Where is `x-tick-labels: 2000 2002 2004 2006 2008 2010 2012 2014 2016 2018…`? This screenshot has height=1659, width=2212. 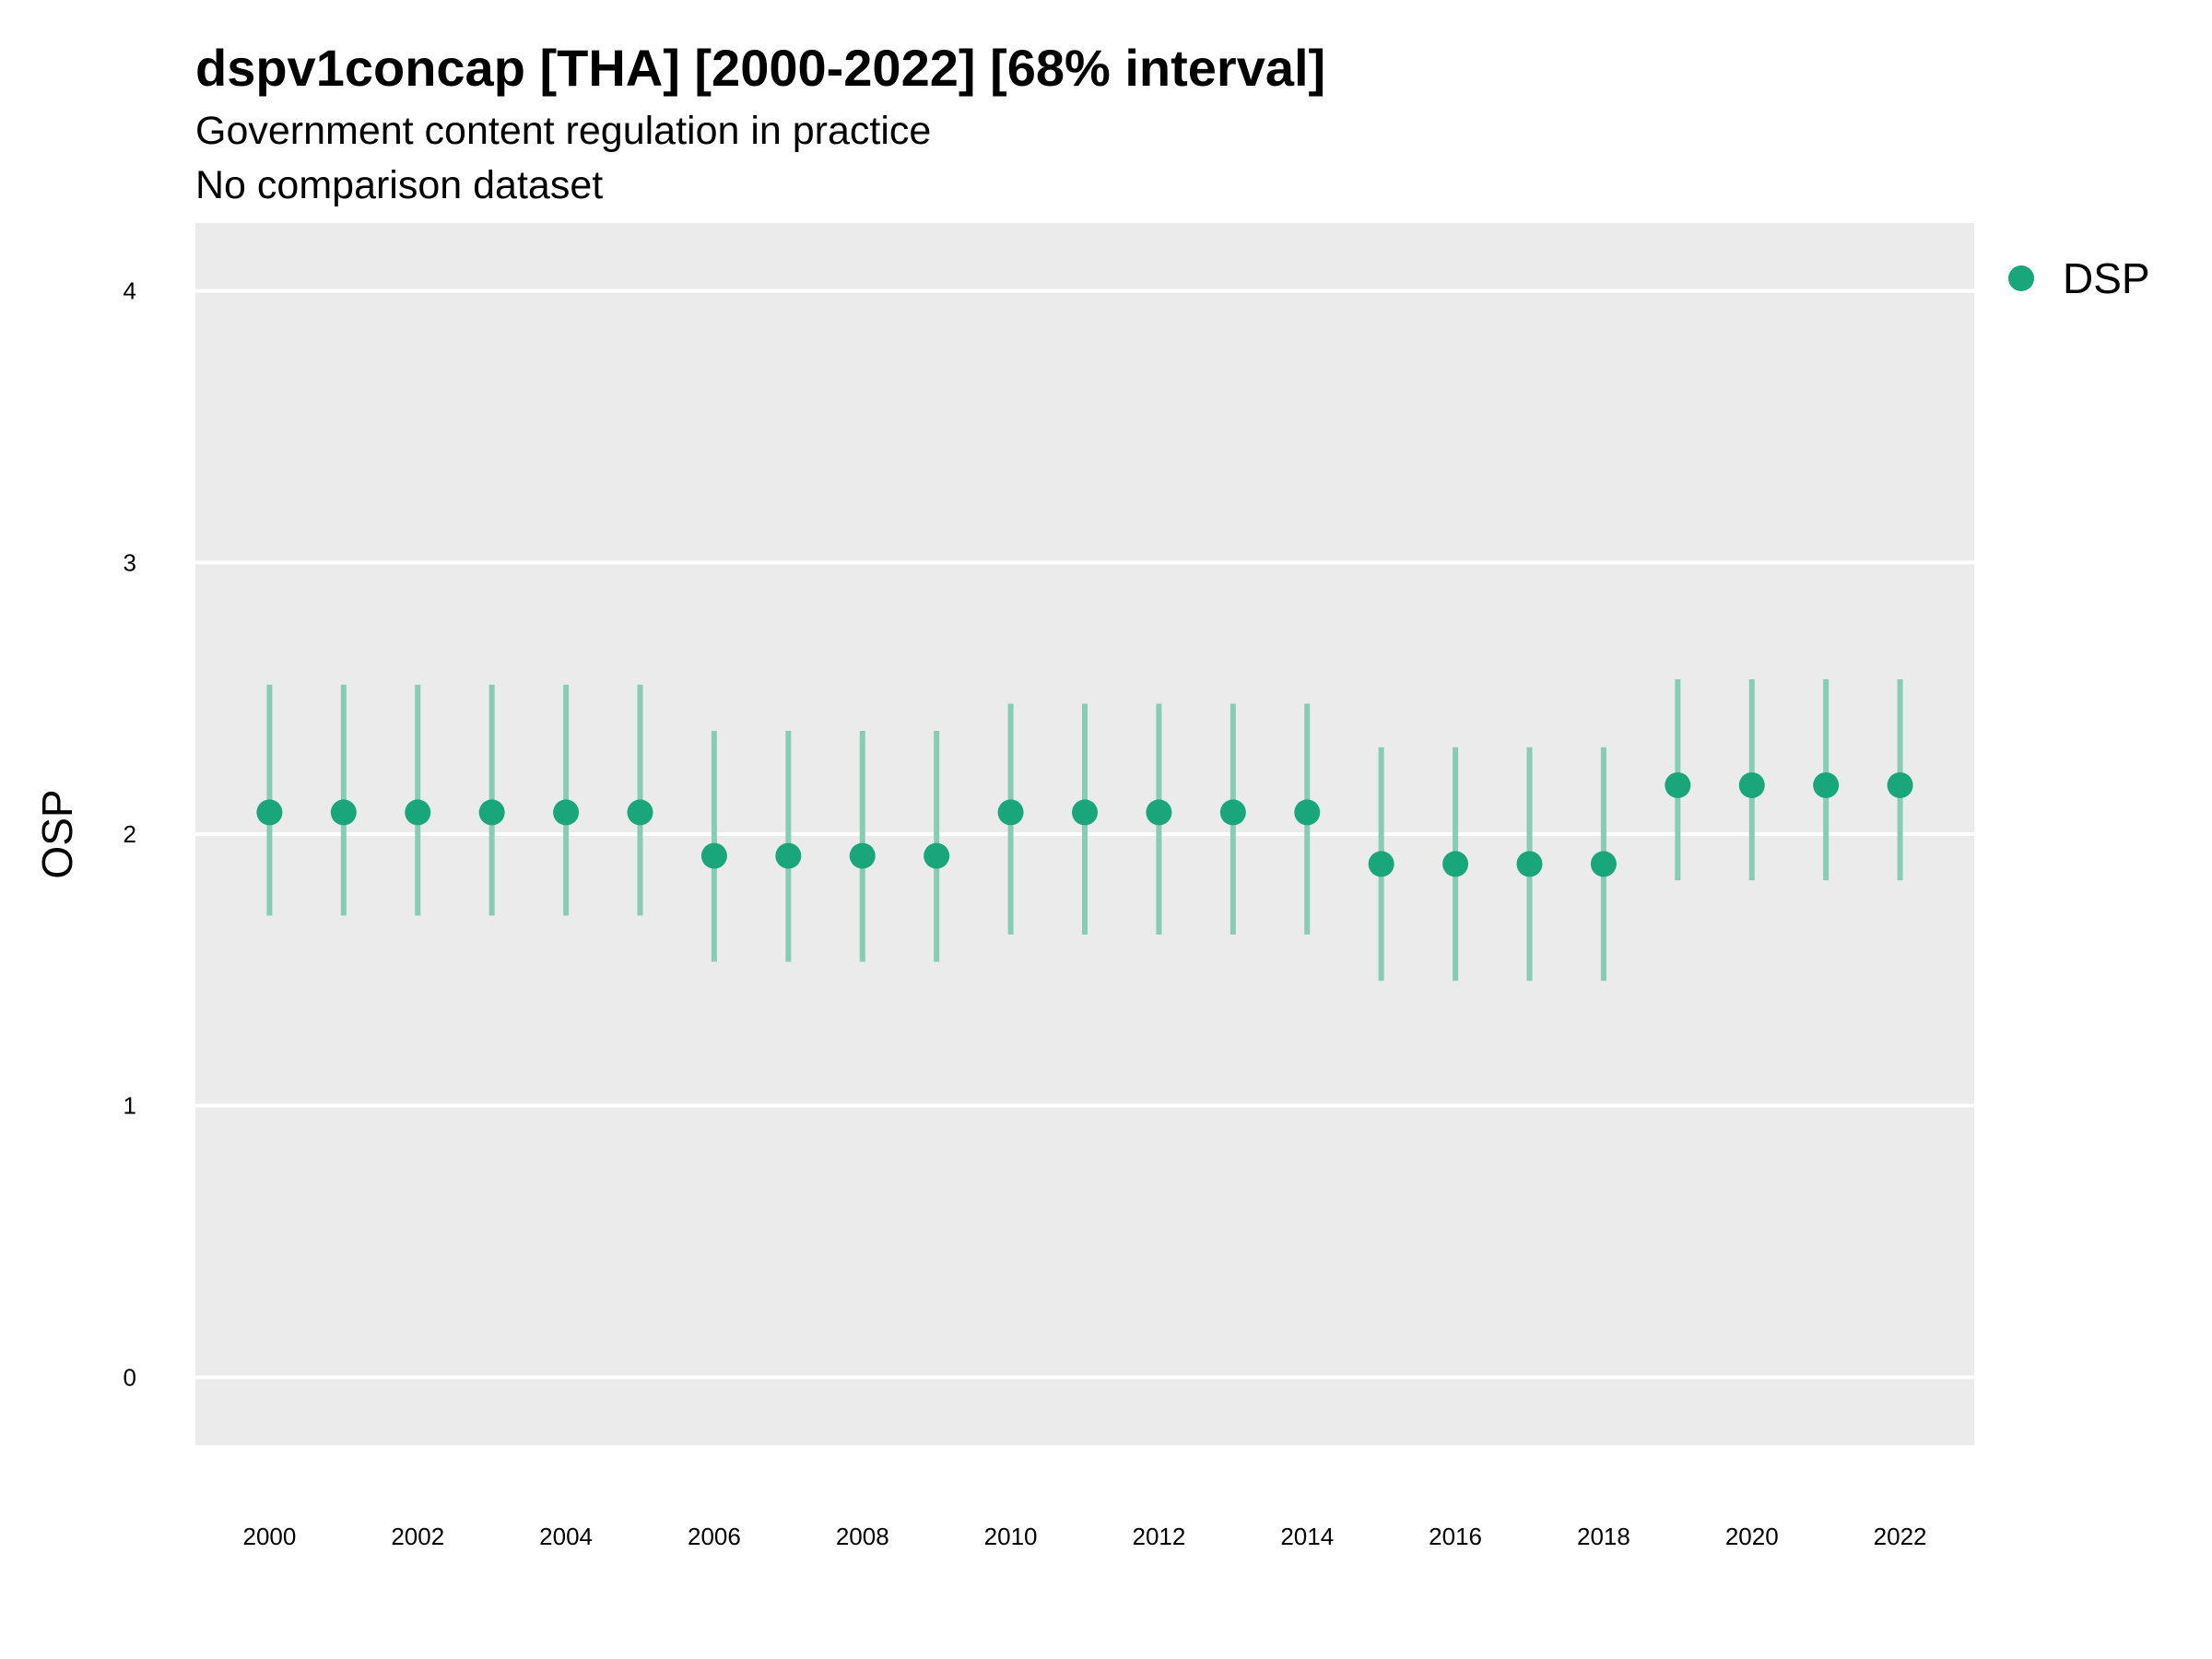
x-tick-labels: 2000 2002 2004 2006 2008 2010 2012 2014 2016 2018… is located at coordinates (1084, 1536).